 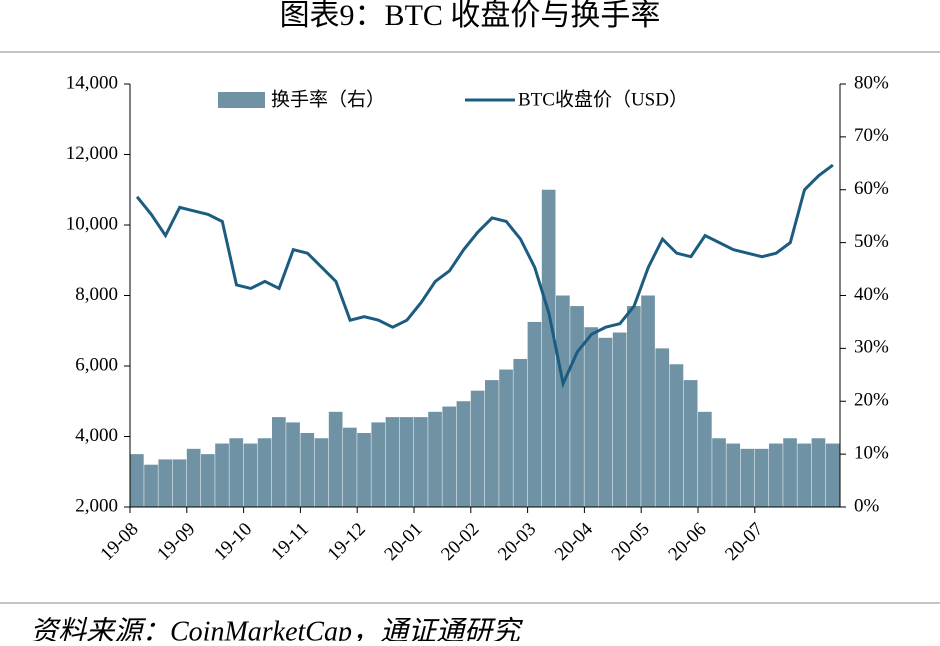 What do you see at coordinates (603, 99) in the screenshot?
I see `legend-label: BTC收盘价（USD）` at bounding box center [603, 99].